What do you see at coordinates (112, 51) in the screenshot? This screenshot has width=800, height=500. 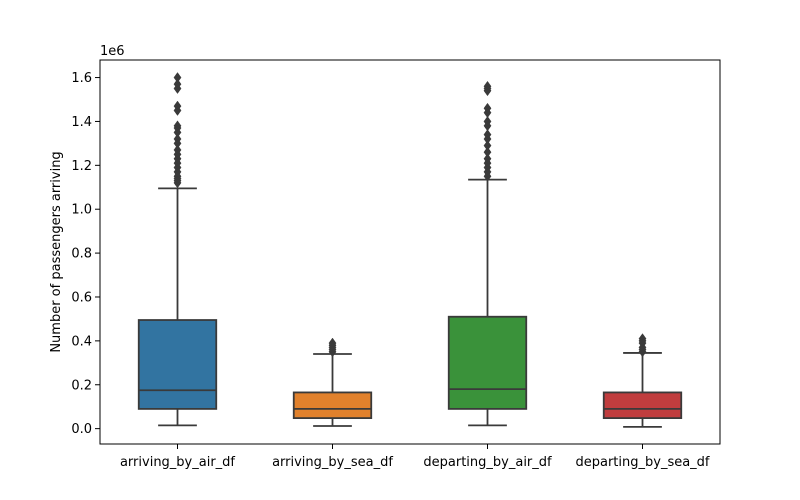 I see `y-axis-offset-label: 1e6` at bounding box center [112, 51].